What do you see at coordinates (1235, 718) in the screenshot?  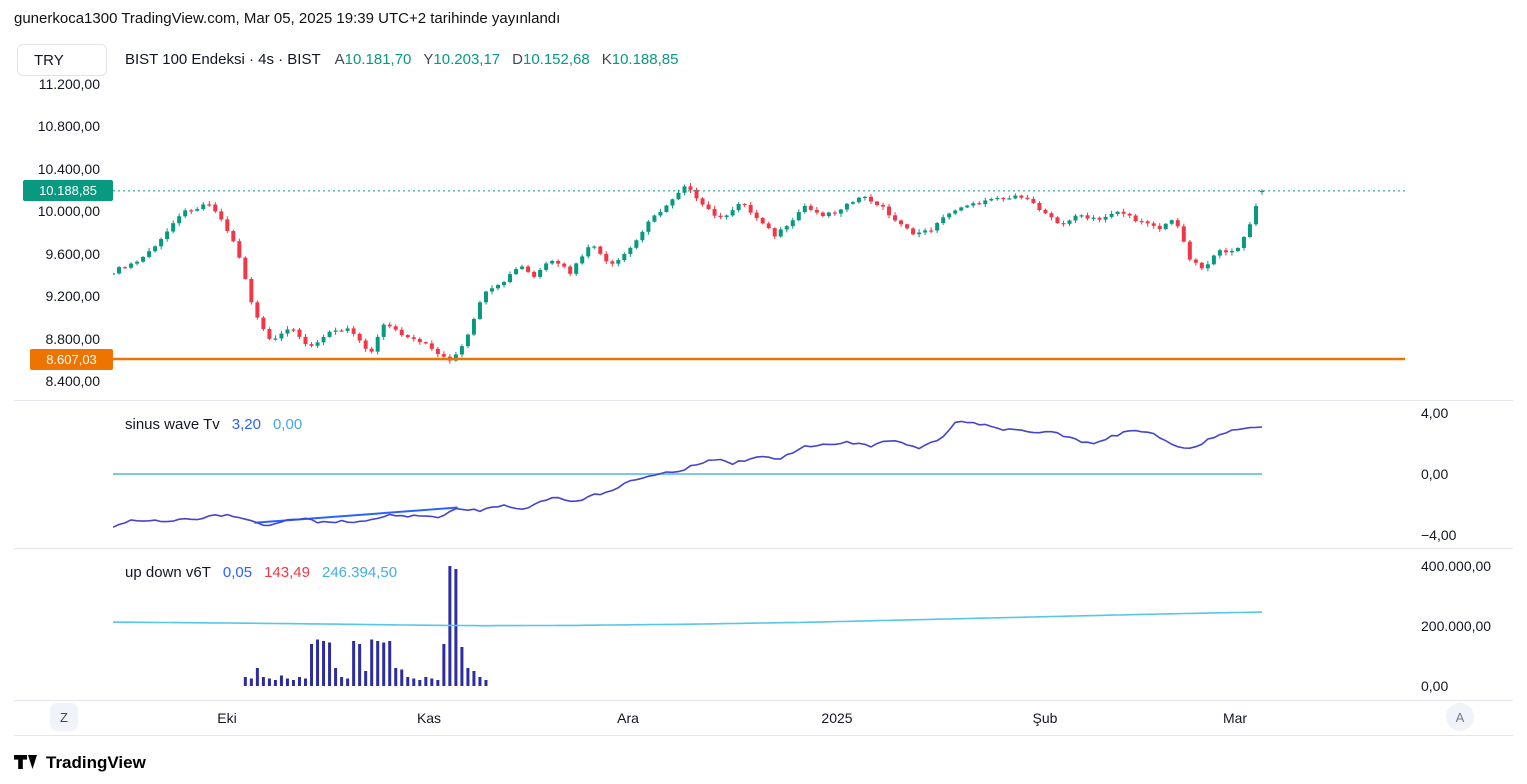 I see `time-axis-label: Mar` at bounding box center [1235, 718].